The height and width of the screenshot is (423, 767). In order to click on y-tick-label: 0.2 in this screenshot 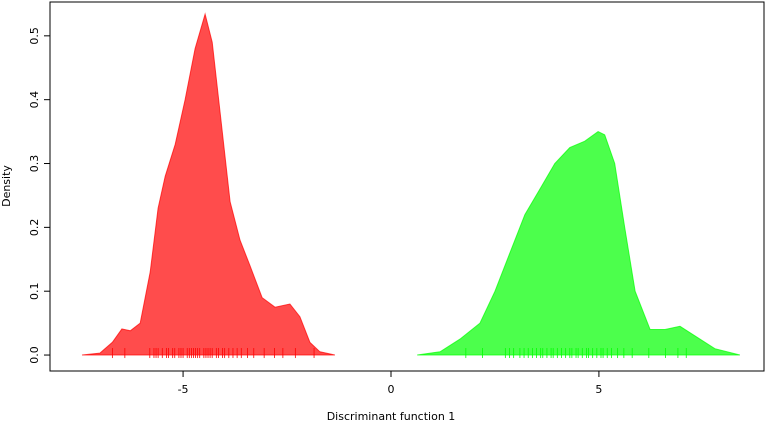, I will do `click(34, 228)`.